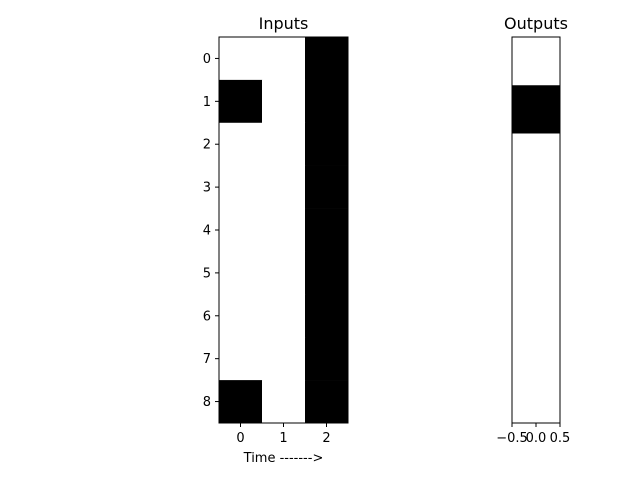 The image size is (640, 484). I want to click on inputs-ytick-label: 6, so click(207, 316).